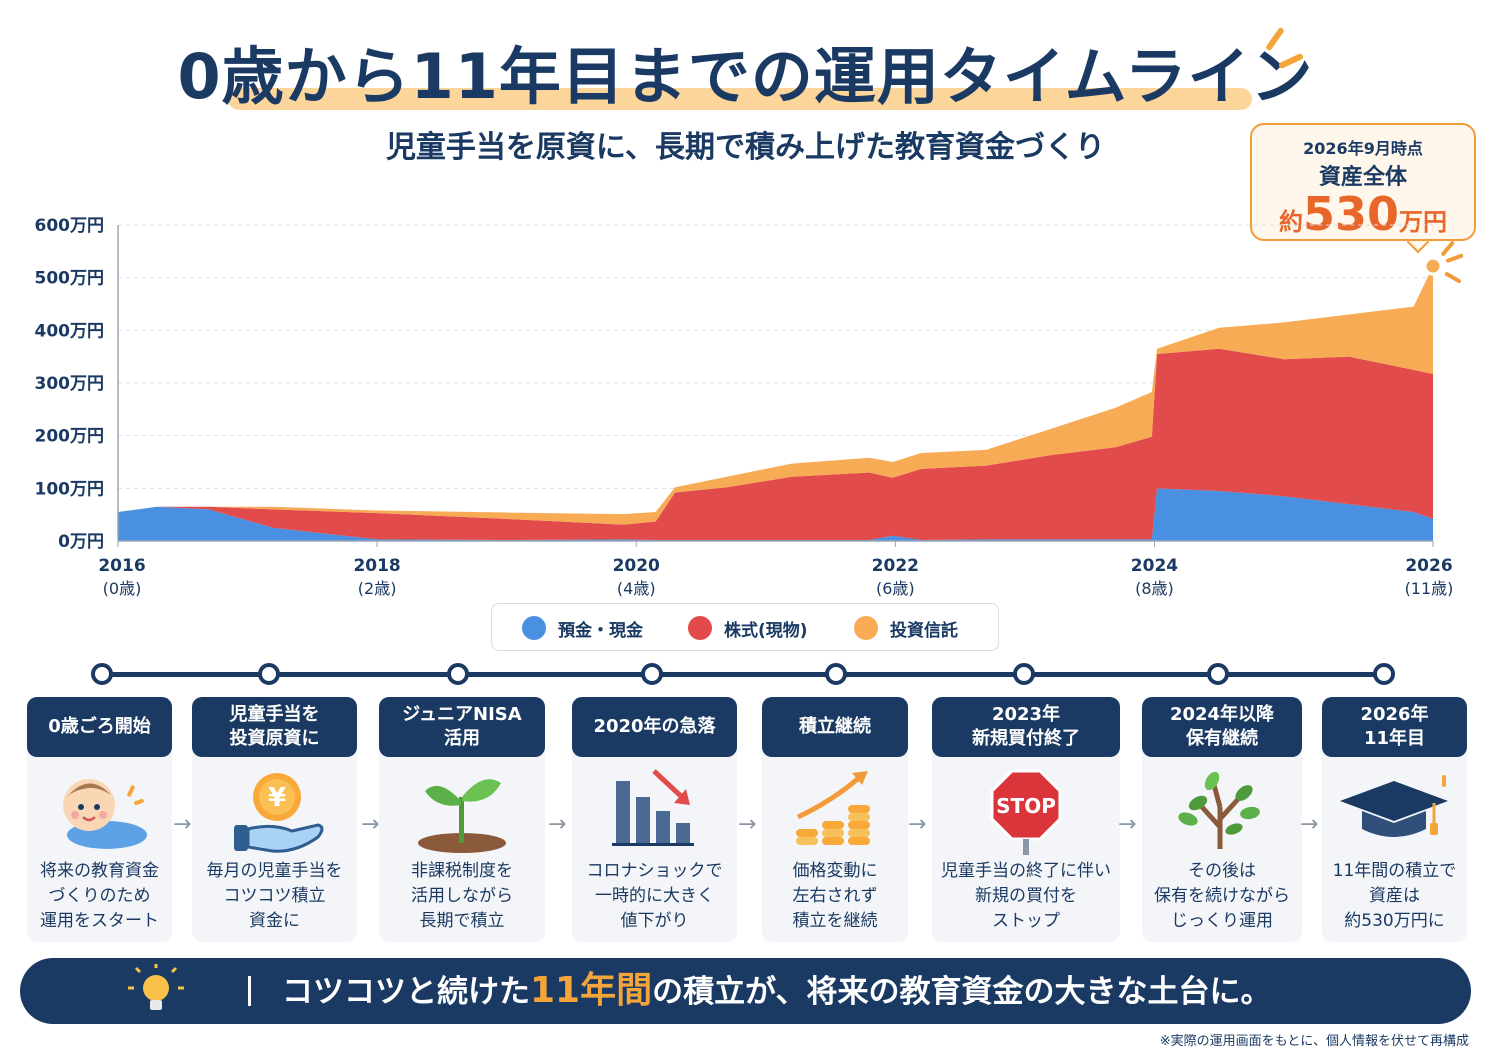 The height and width of the screenshot is (1055, 1491). What do you see at coordinates (1428, 566) in the screenshot?
I see `x-tick-year: 2026` at bounding box center [1428, 566].